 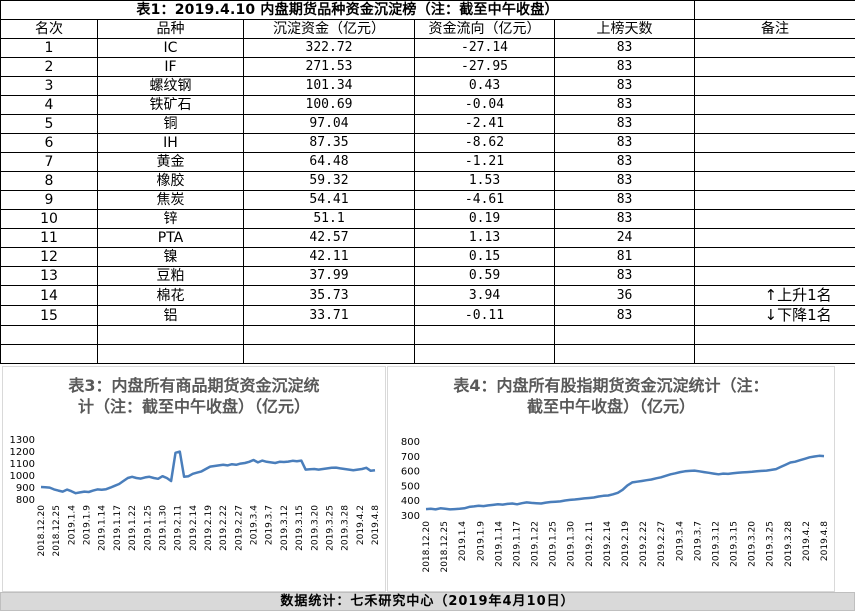 What do you see at coordinates (445, 547) in the screenshot?
I see `x-tick-label: 2018.12.25` at bounding box center [445, 547].